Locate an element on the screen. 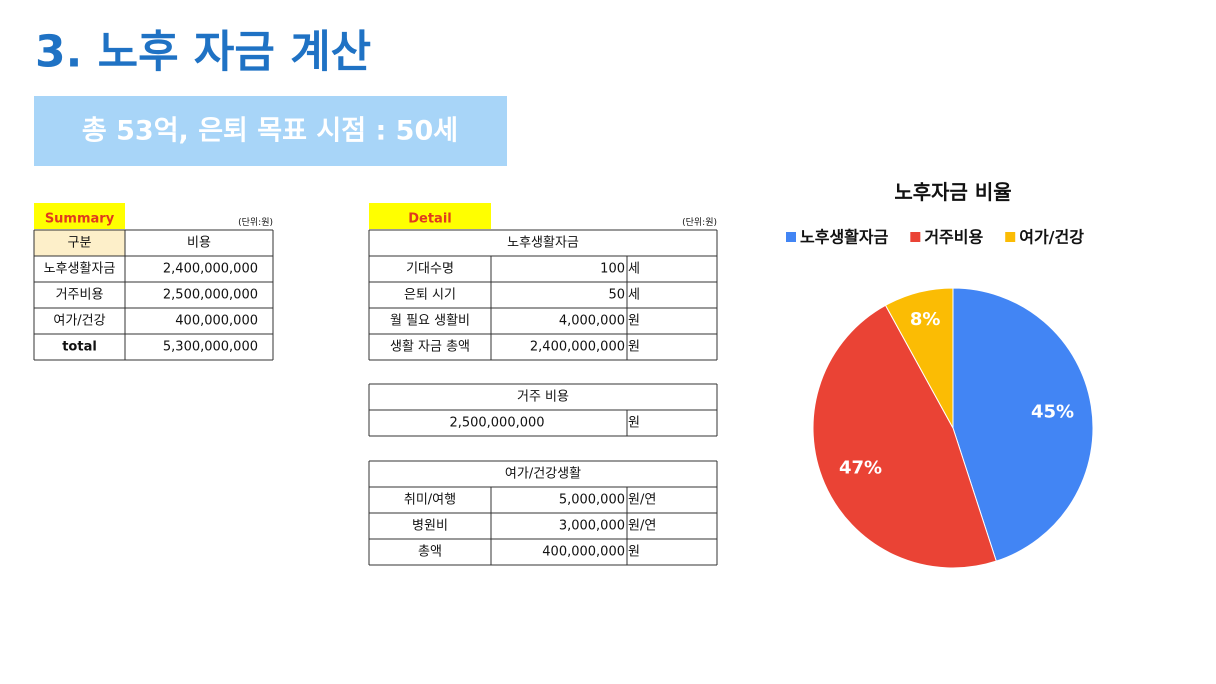  summary-label: Summary is located at coordinates (80, 219).